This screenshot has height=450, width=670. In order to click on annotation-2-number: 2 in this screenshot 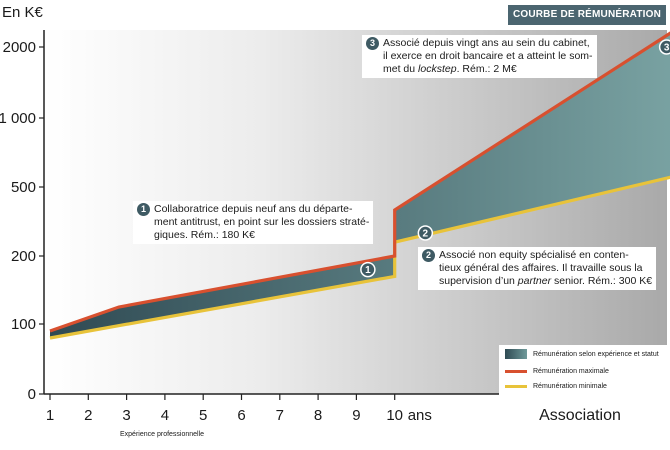, I will do `click(428, 255)`.